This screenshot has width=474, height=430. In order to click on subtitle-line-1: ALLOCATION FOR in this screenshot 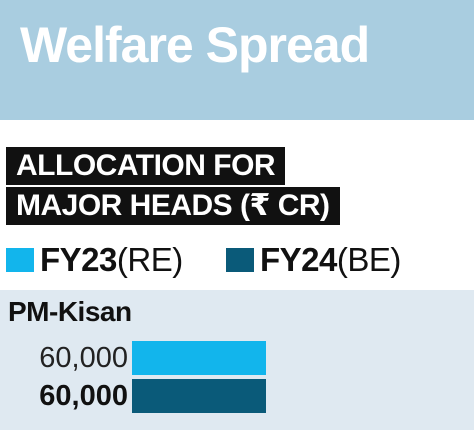, I will do `click(146, 166)`.